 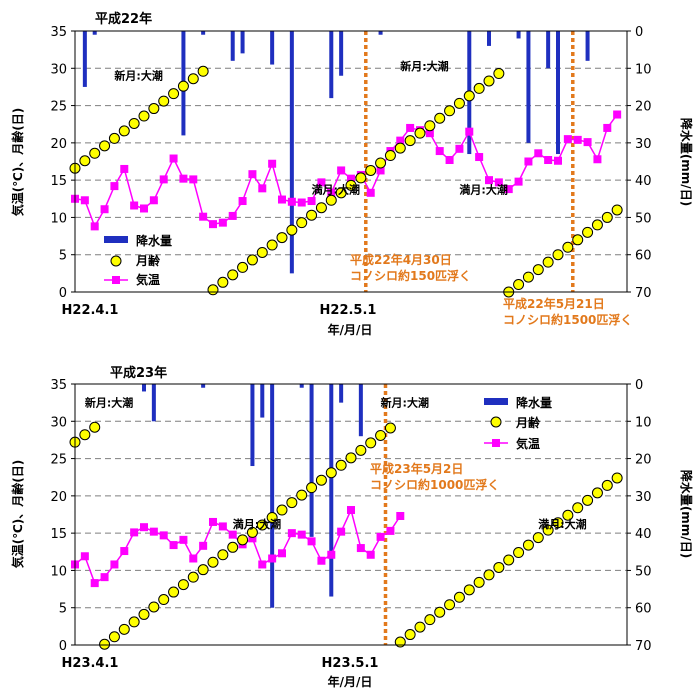 What do you see at coordinates (643, 218) in the screenshot?
I see `y-right-tick-label: 50` at bounding box center [643, 218].